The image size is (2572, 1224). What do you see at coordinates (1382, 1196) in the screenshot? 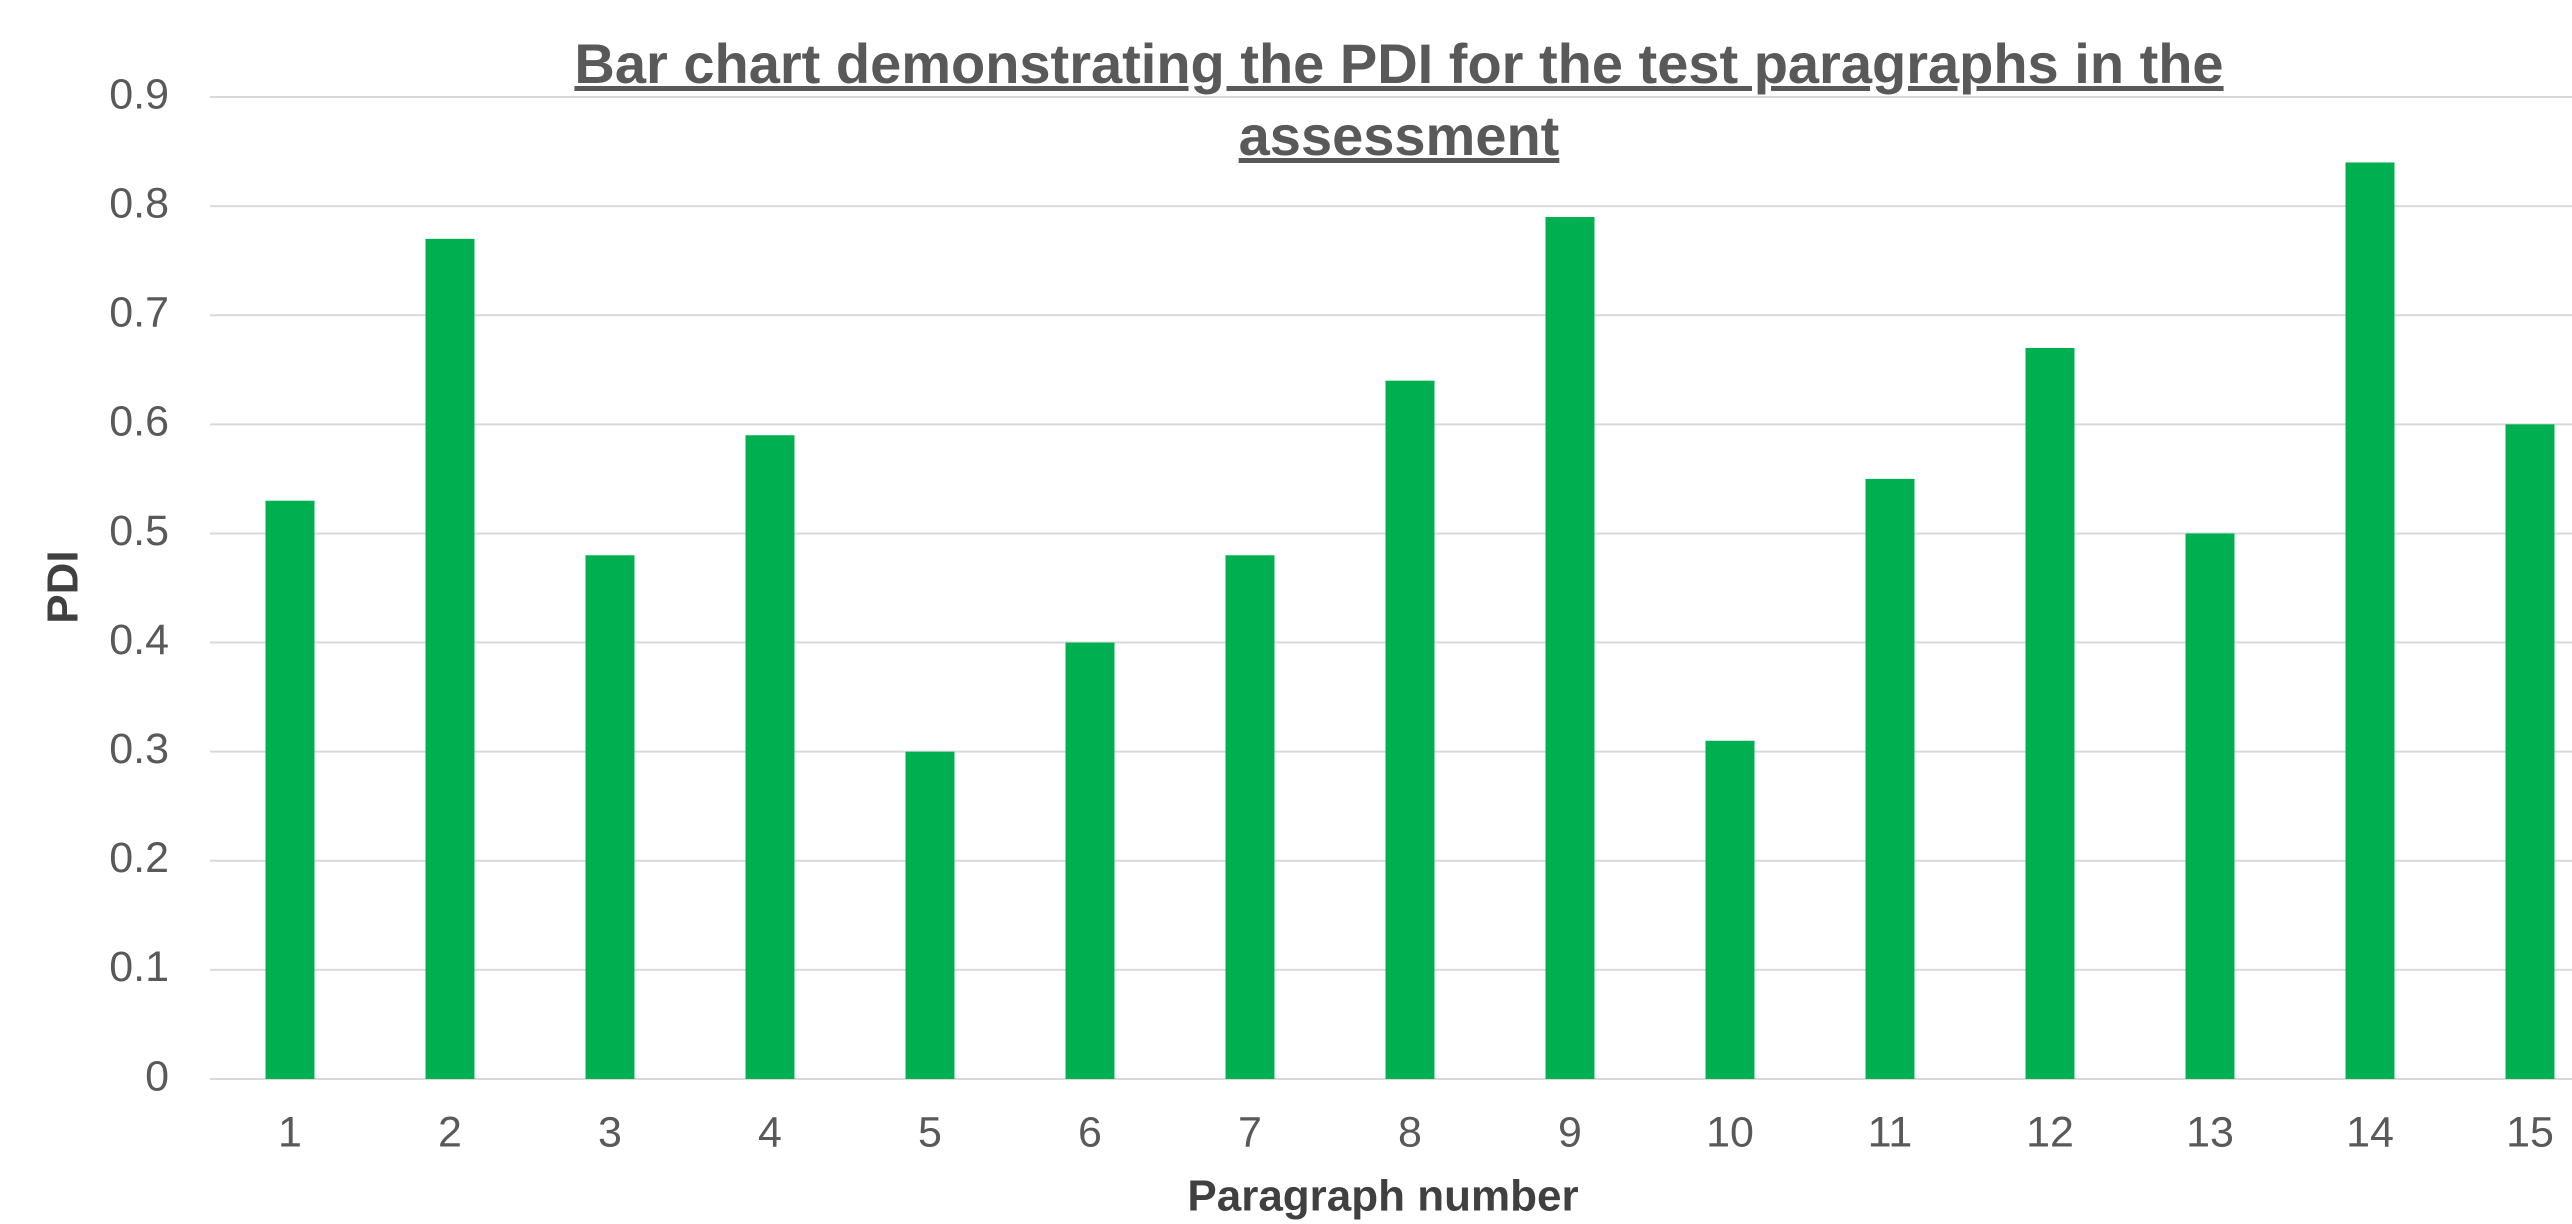
I see `x-axis-title: Paragraph number` at bounding box center [1382, 1196].